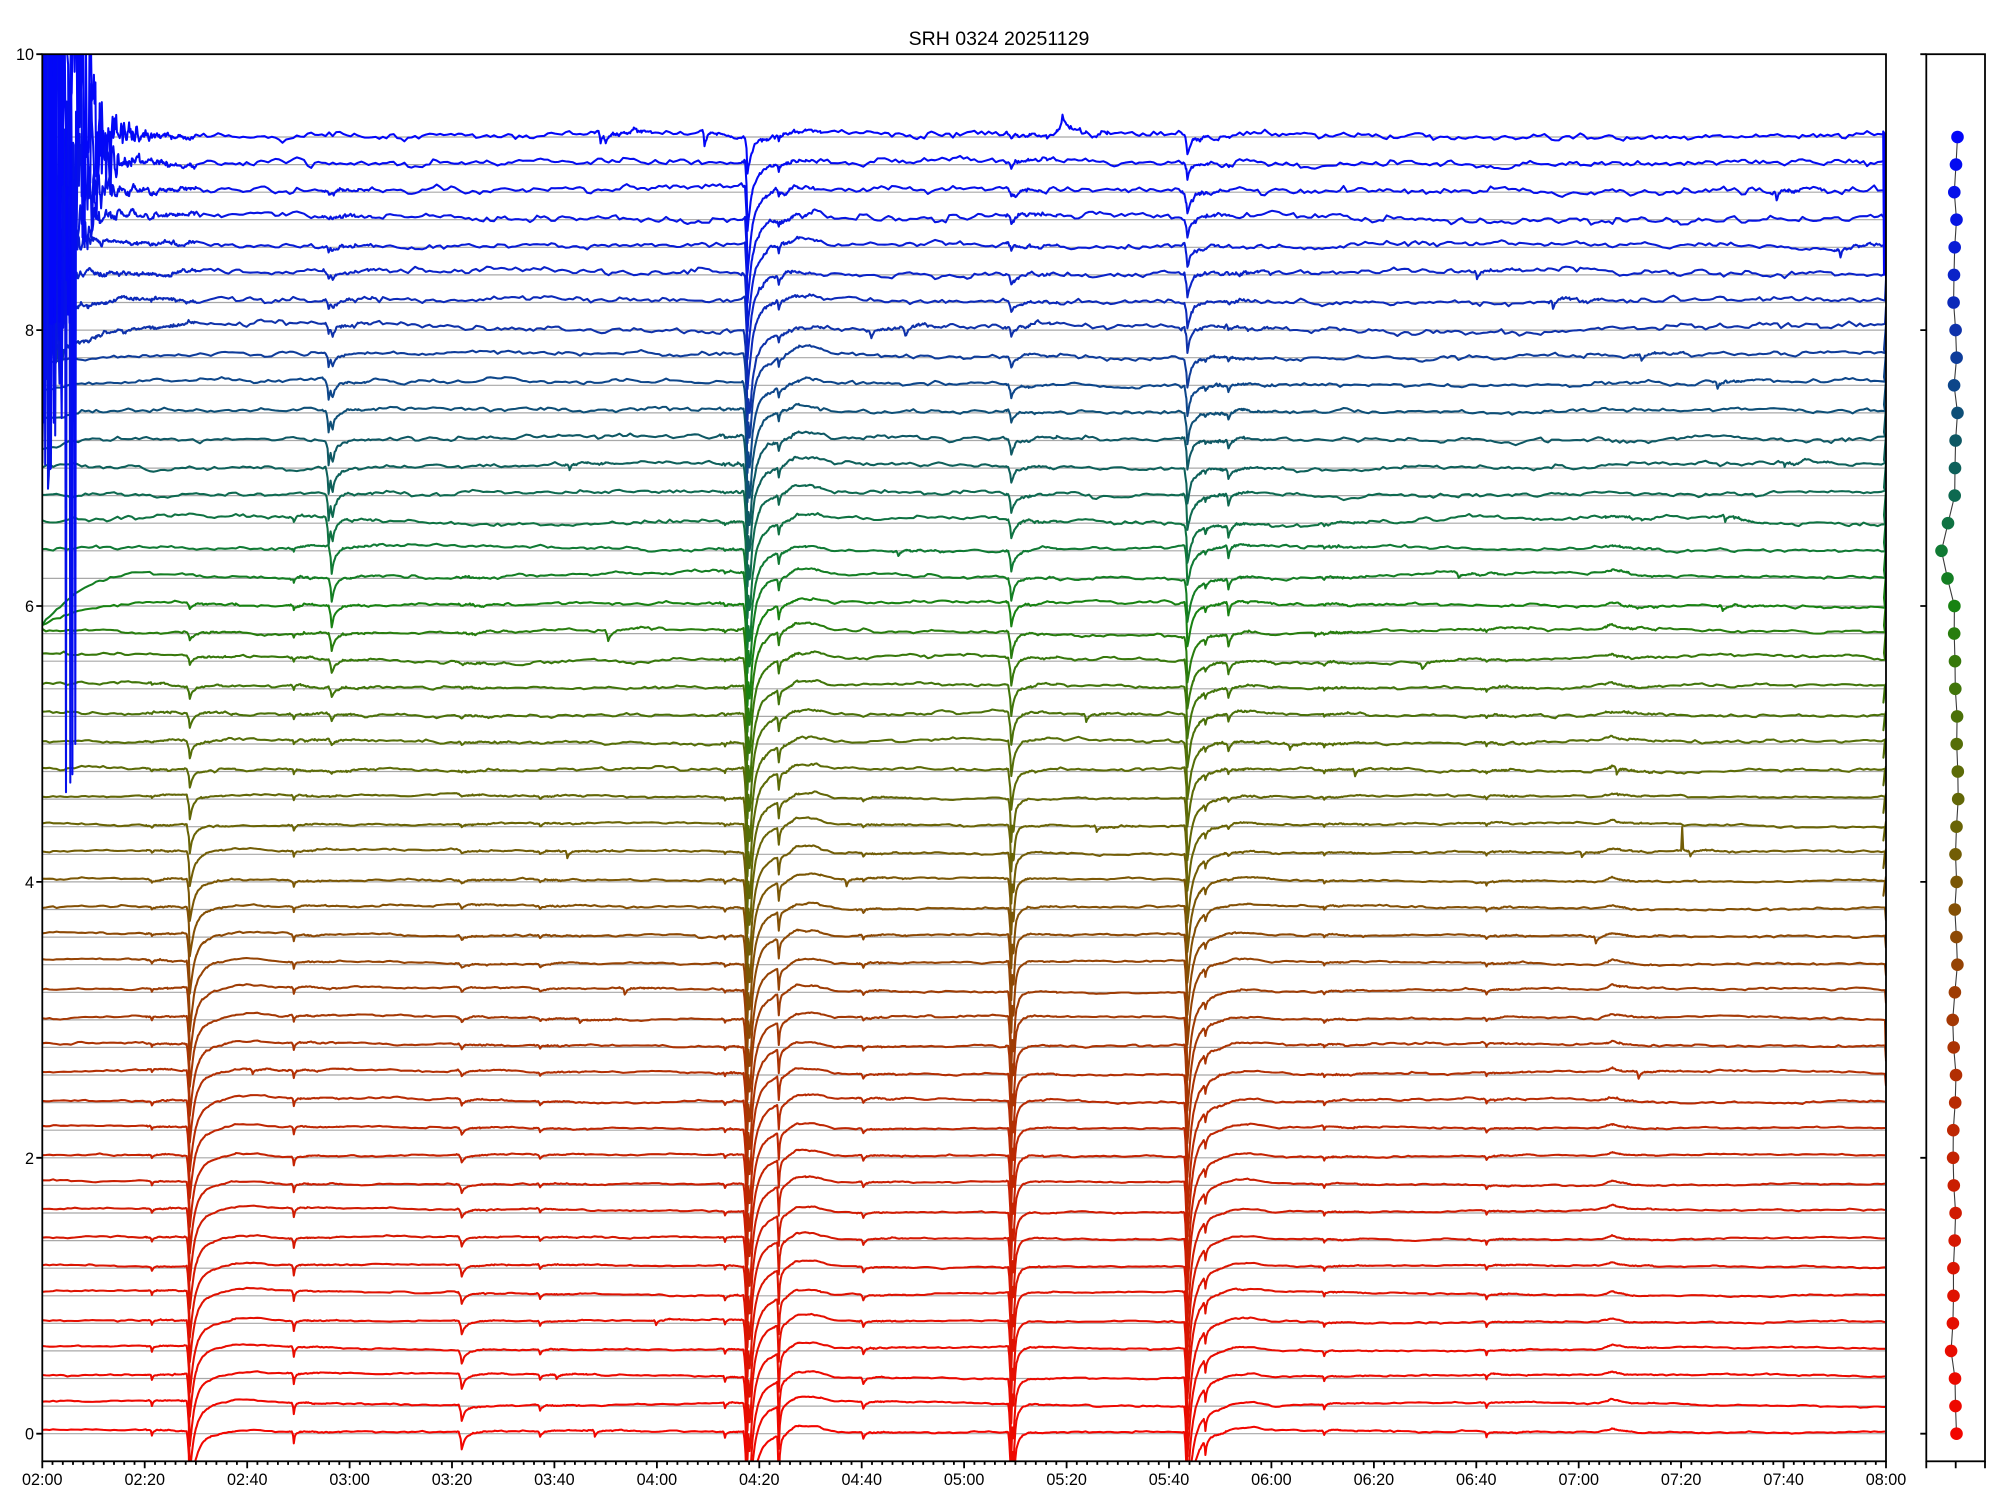 This screenshot has height=1500, width=2000. What do you see at coordinates (1169, 1480) in the screenshot?
I see `svg-text: 05:40` at bounding box center [1169, 1480].